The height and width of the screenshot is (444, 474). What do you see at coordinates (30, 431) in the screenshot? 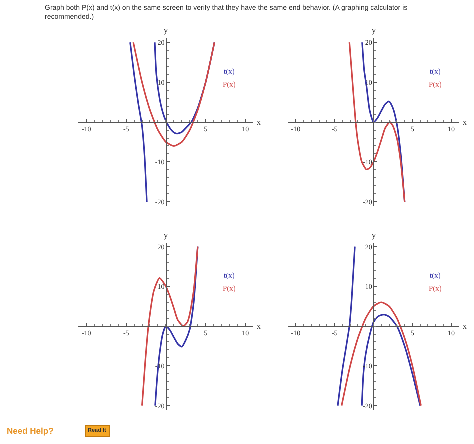
I see `text: Need Help?` at bounding box center [30, 431].